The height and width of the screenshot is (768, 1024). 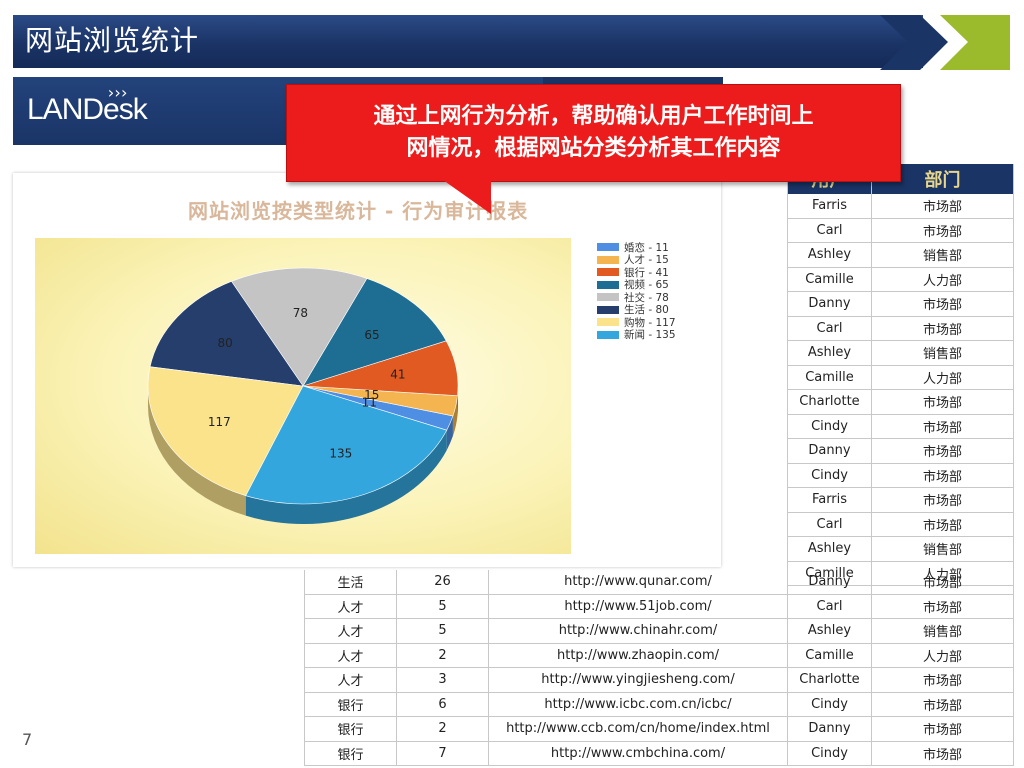 I want to click on dept-cell: 人力部, so click(x=942, y=377).